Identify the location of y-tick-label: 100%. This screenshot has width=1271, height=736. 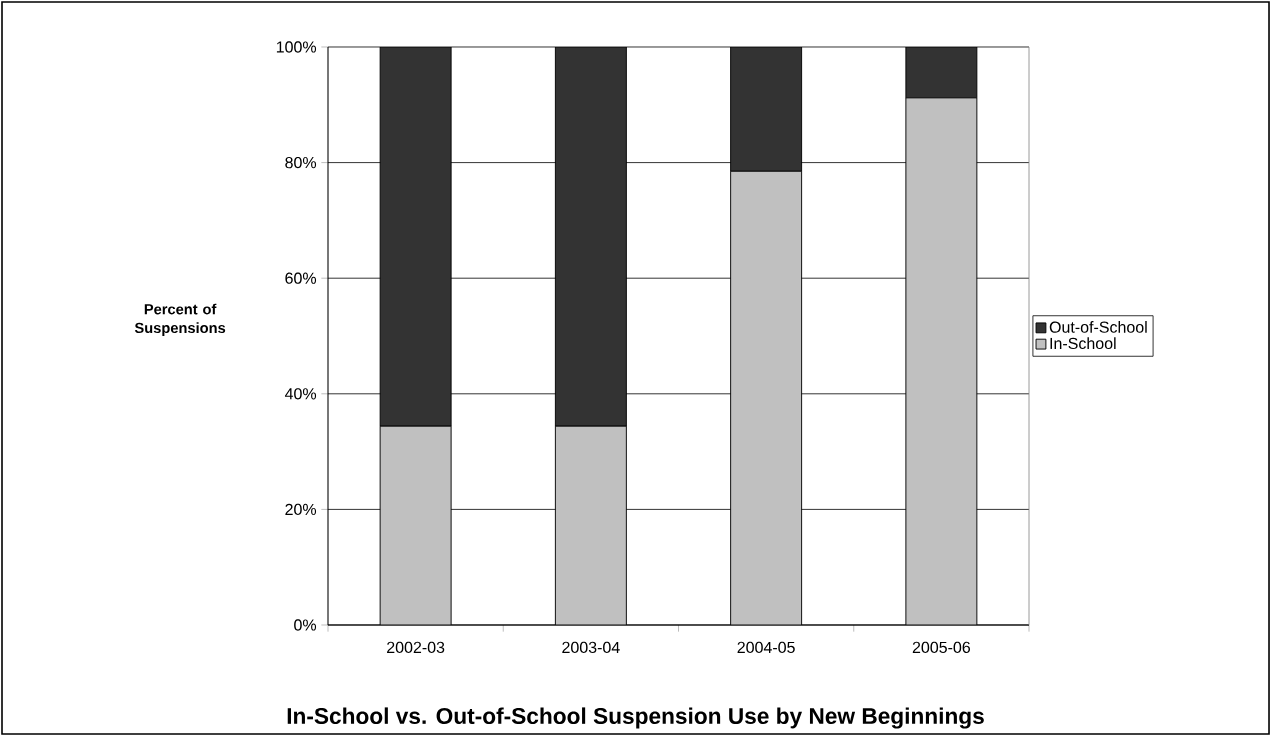
(296, 47).